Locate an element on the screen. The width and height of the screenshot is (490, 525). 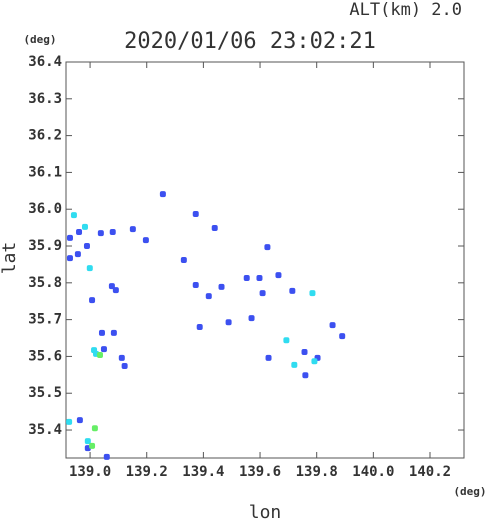
x-tick-label: 139.2 is located at coordinates (147, 472).